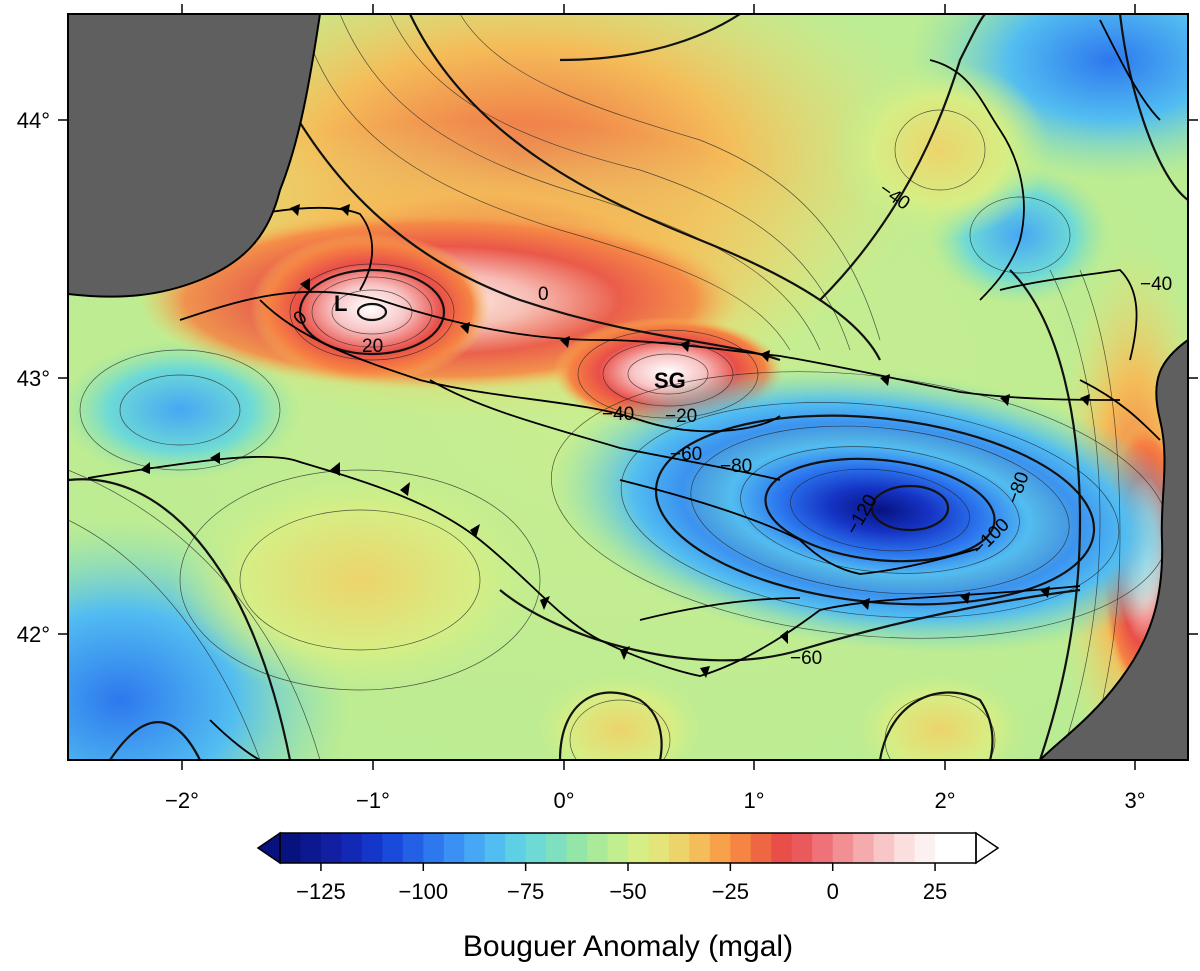 This screenshot has width=1200, height=971. Describe the element at coordinates (1114, 550) in the screenshot. I see `mediterranean-mask` at that location.